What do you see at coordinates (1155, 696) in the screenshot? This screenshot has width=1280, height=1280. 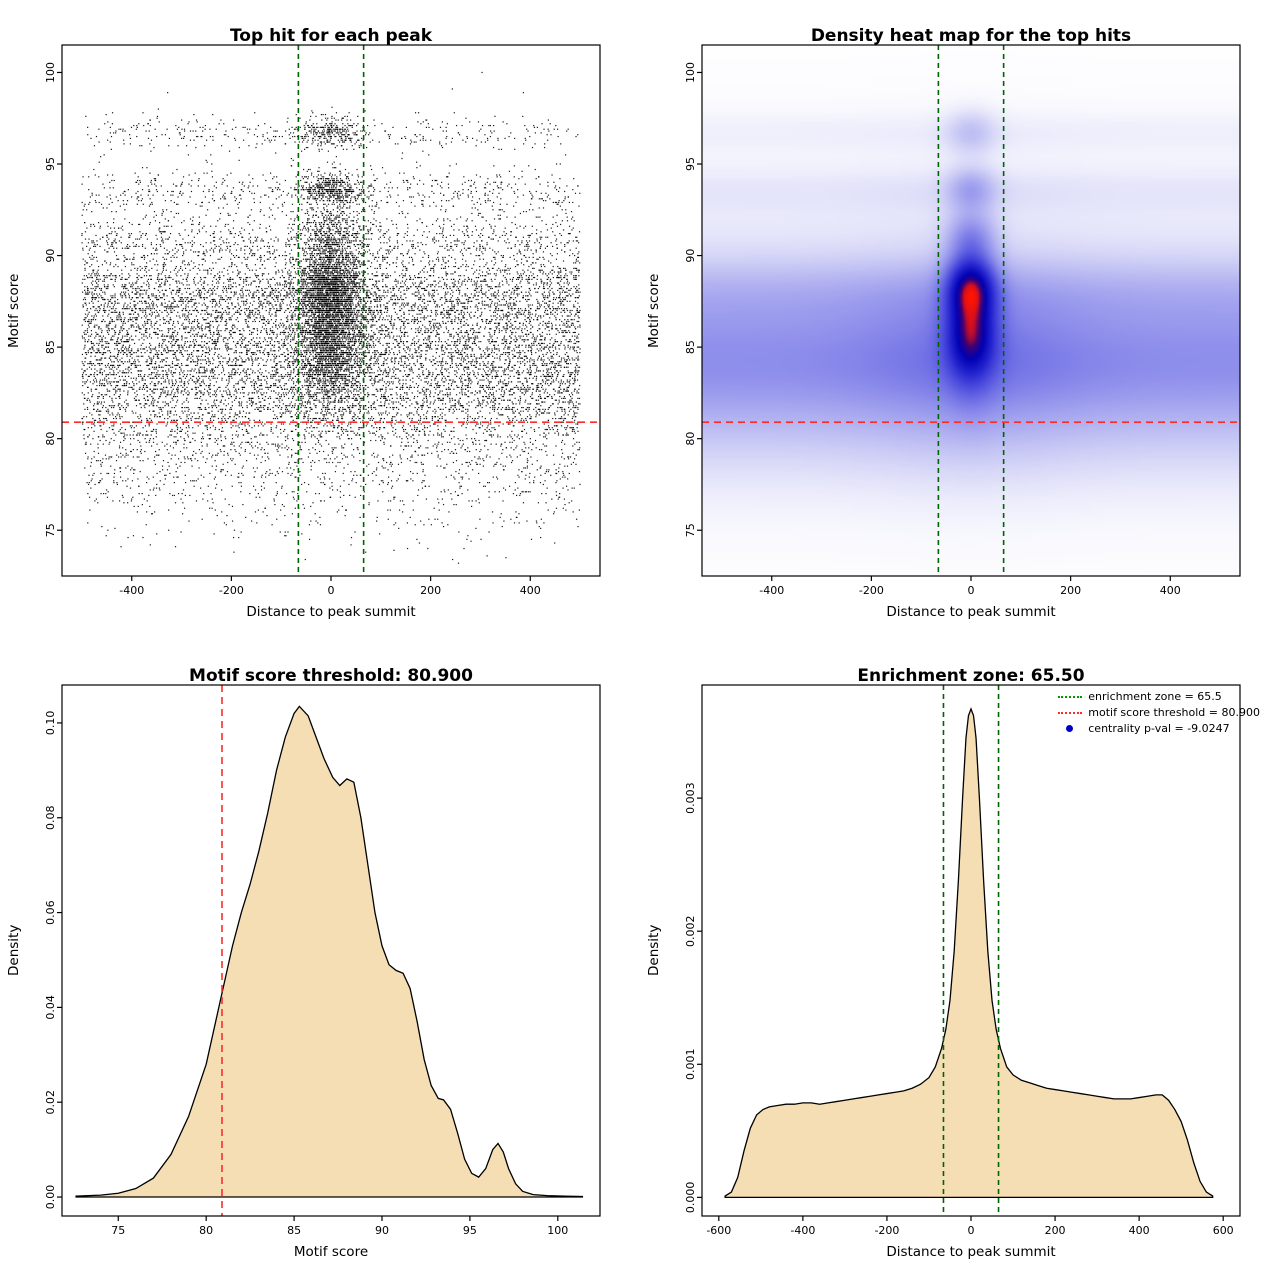 I see `legend-label: enrichment zone = 65.5` at bounding box center [1155, 696].